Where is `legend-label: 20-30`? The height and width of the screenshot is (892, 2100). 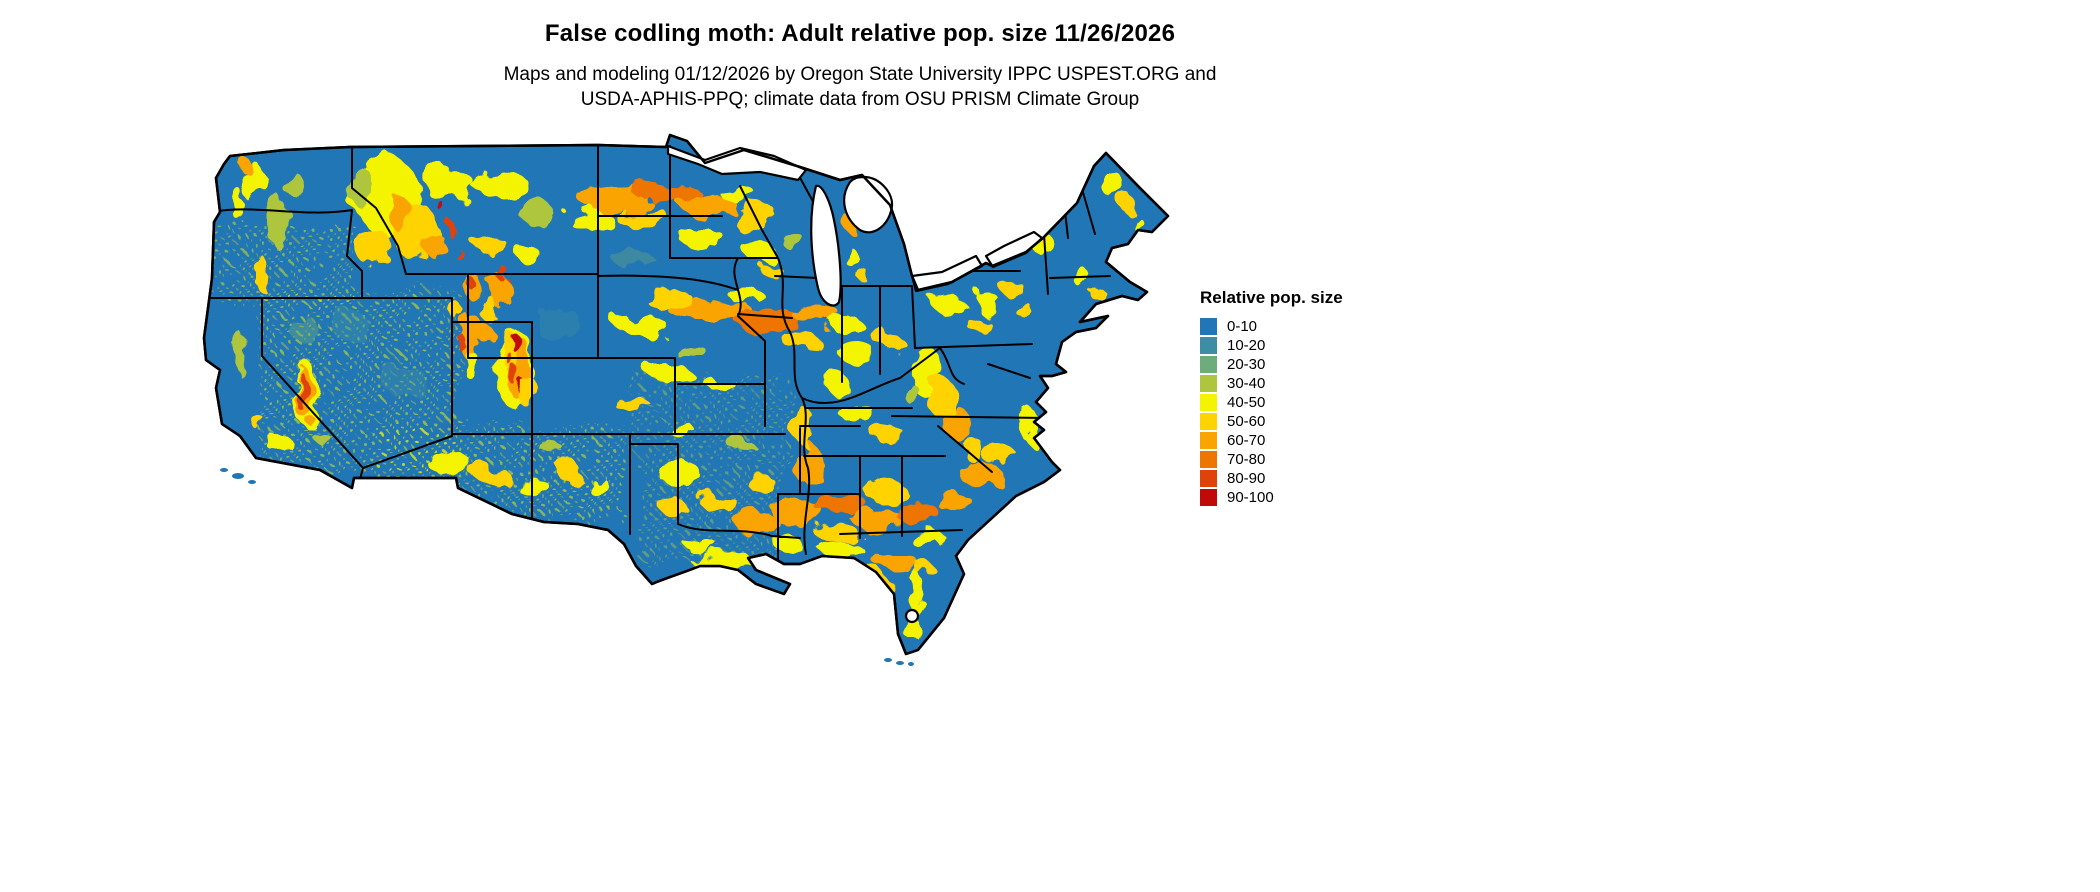 legend-label: 20-30 is located at coordinates (1246, 364).